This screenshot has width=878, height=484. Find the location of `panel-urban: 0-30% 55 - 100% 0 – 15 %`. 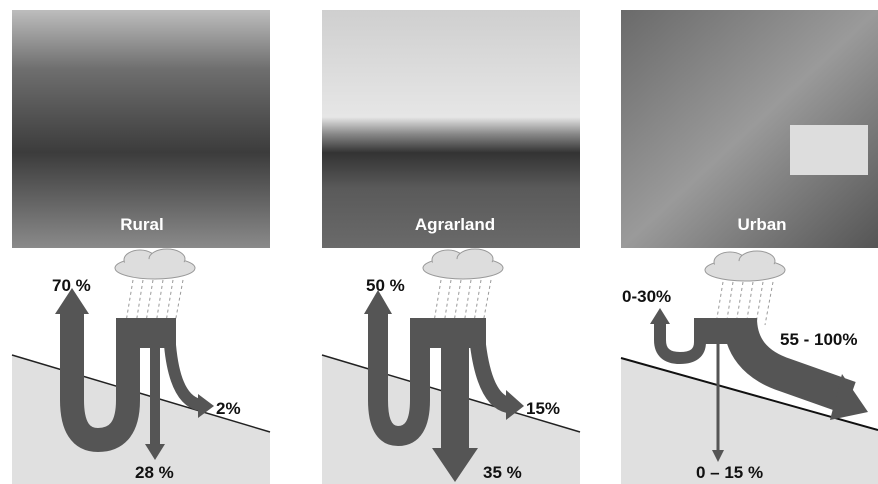

panel-urban: 0-30% 55 - 100% 0 – 15 % is located at coordinates (749, 367).